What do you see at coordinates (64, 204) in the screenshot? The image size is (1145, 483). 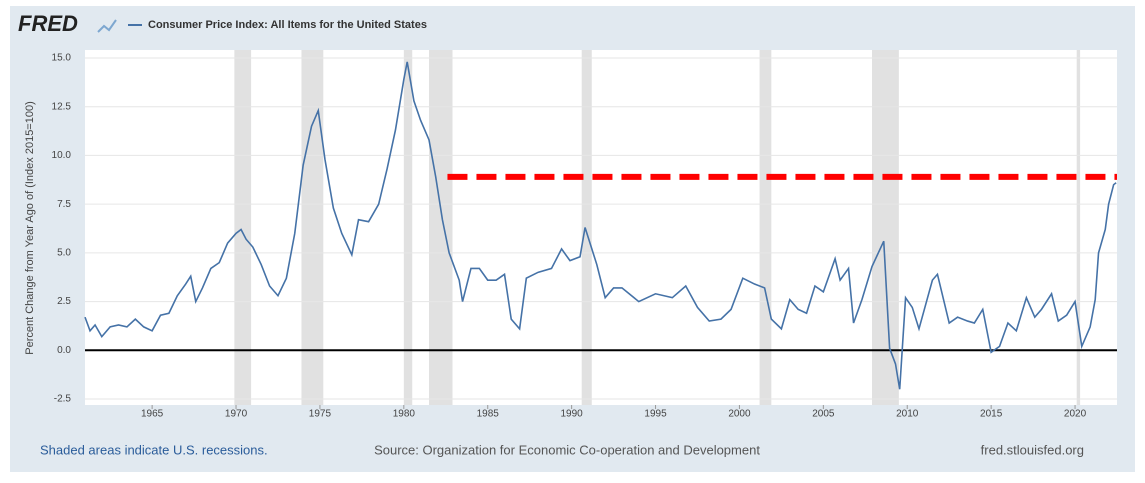 I see `y-tick-label: 7.5` at bounding box center [64, 204].